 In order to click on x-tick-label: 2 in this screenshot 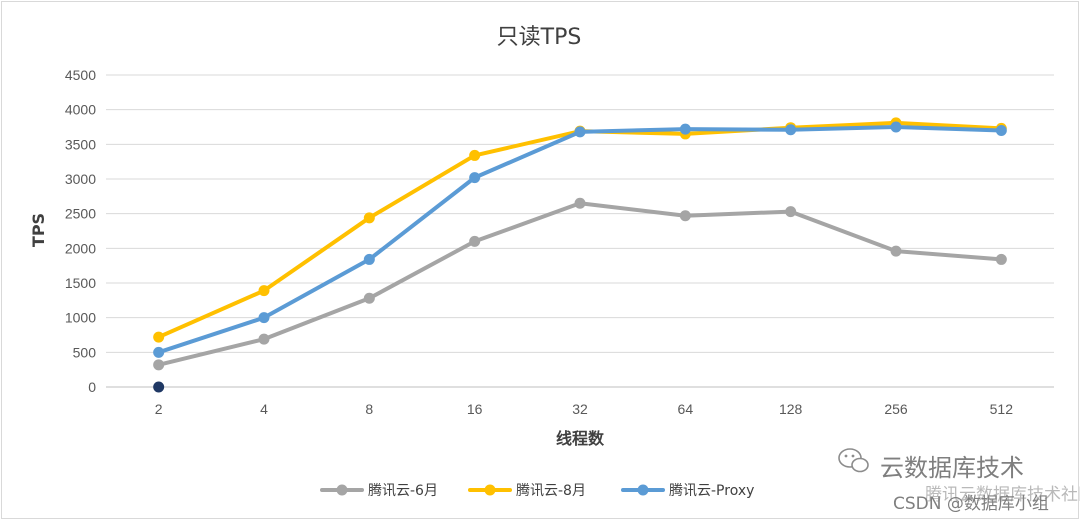, I will do `click(159, 409)`.